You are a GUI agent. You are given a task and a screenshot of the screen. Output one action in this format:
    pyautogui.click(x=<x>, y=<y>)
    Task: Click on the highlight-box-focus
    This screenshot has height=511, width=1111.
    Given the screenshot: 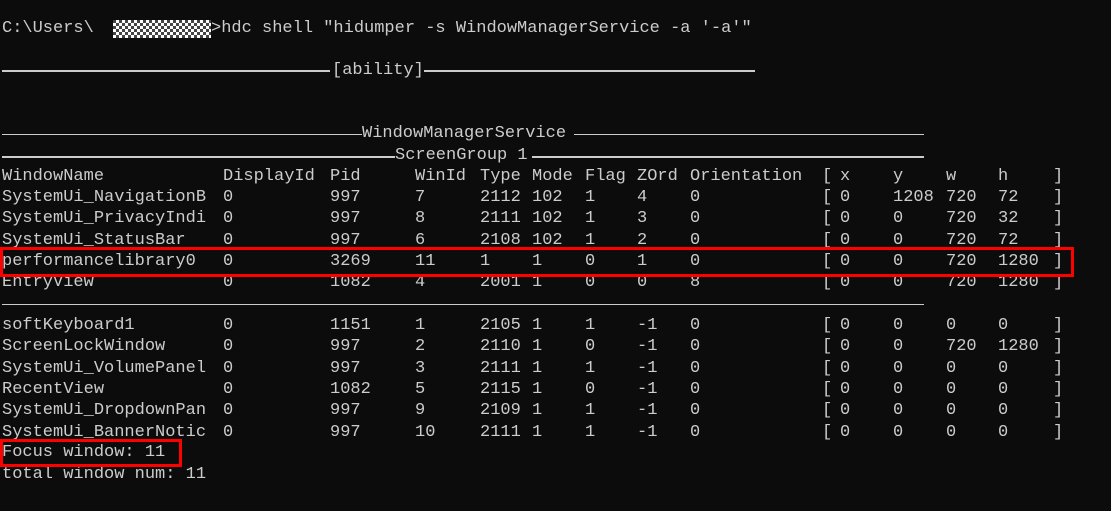 What is the action you would take?
    pyautogui.click(x=91, y=453)
    